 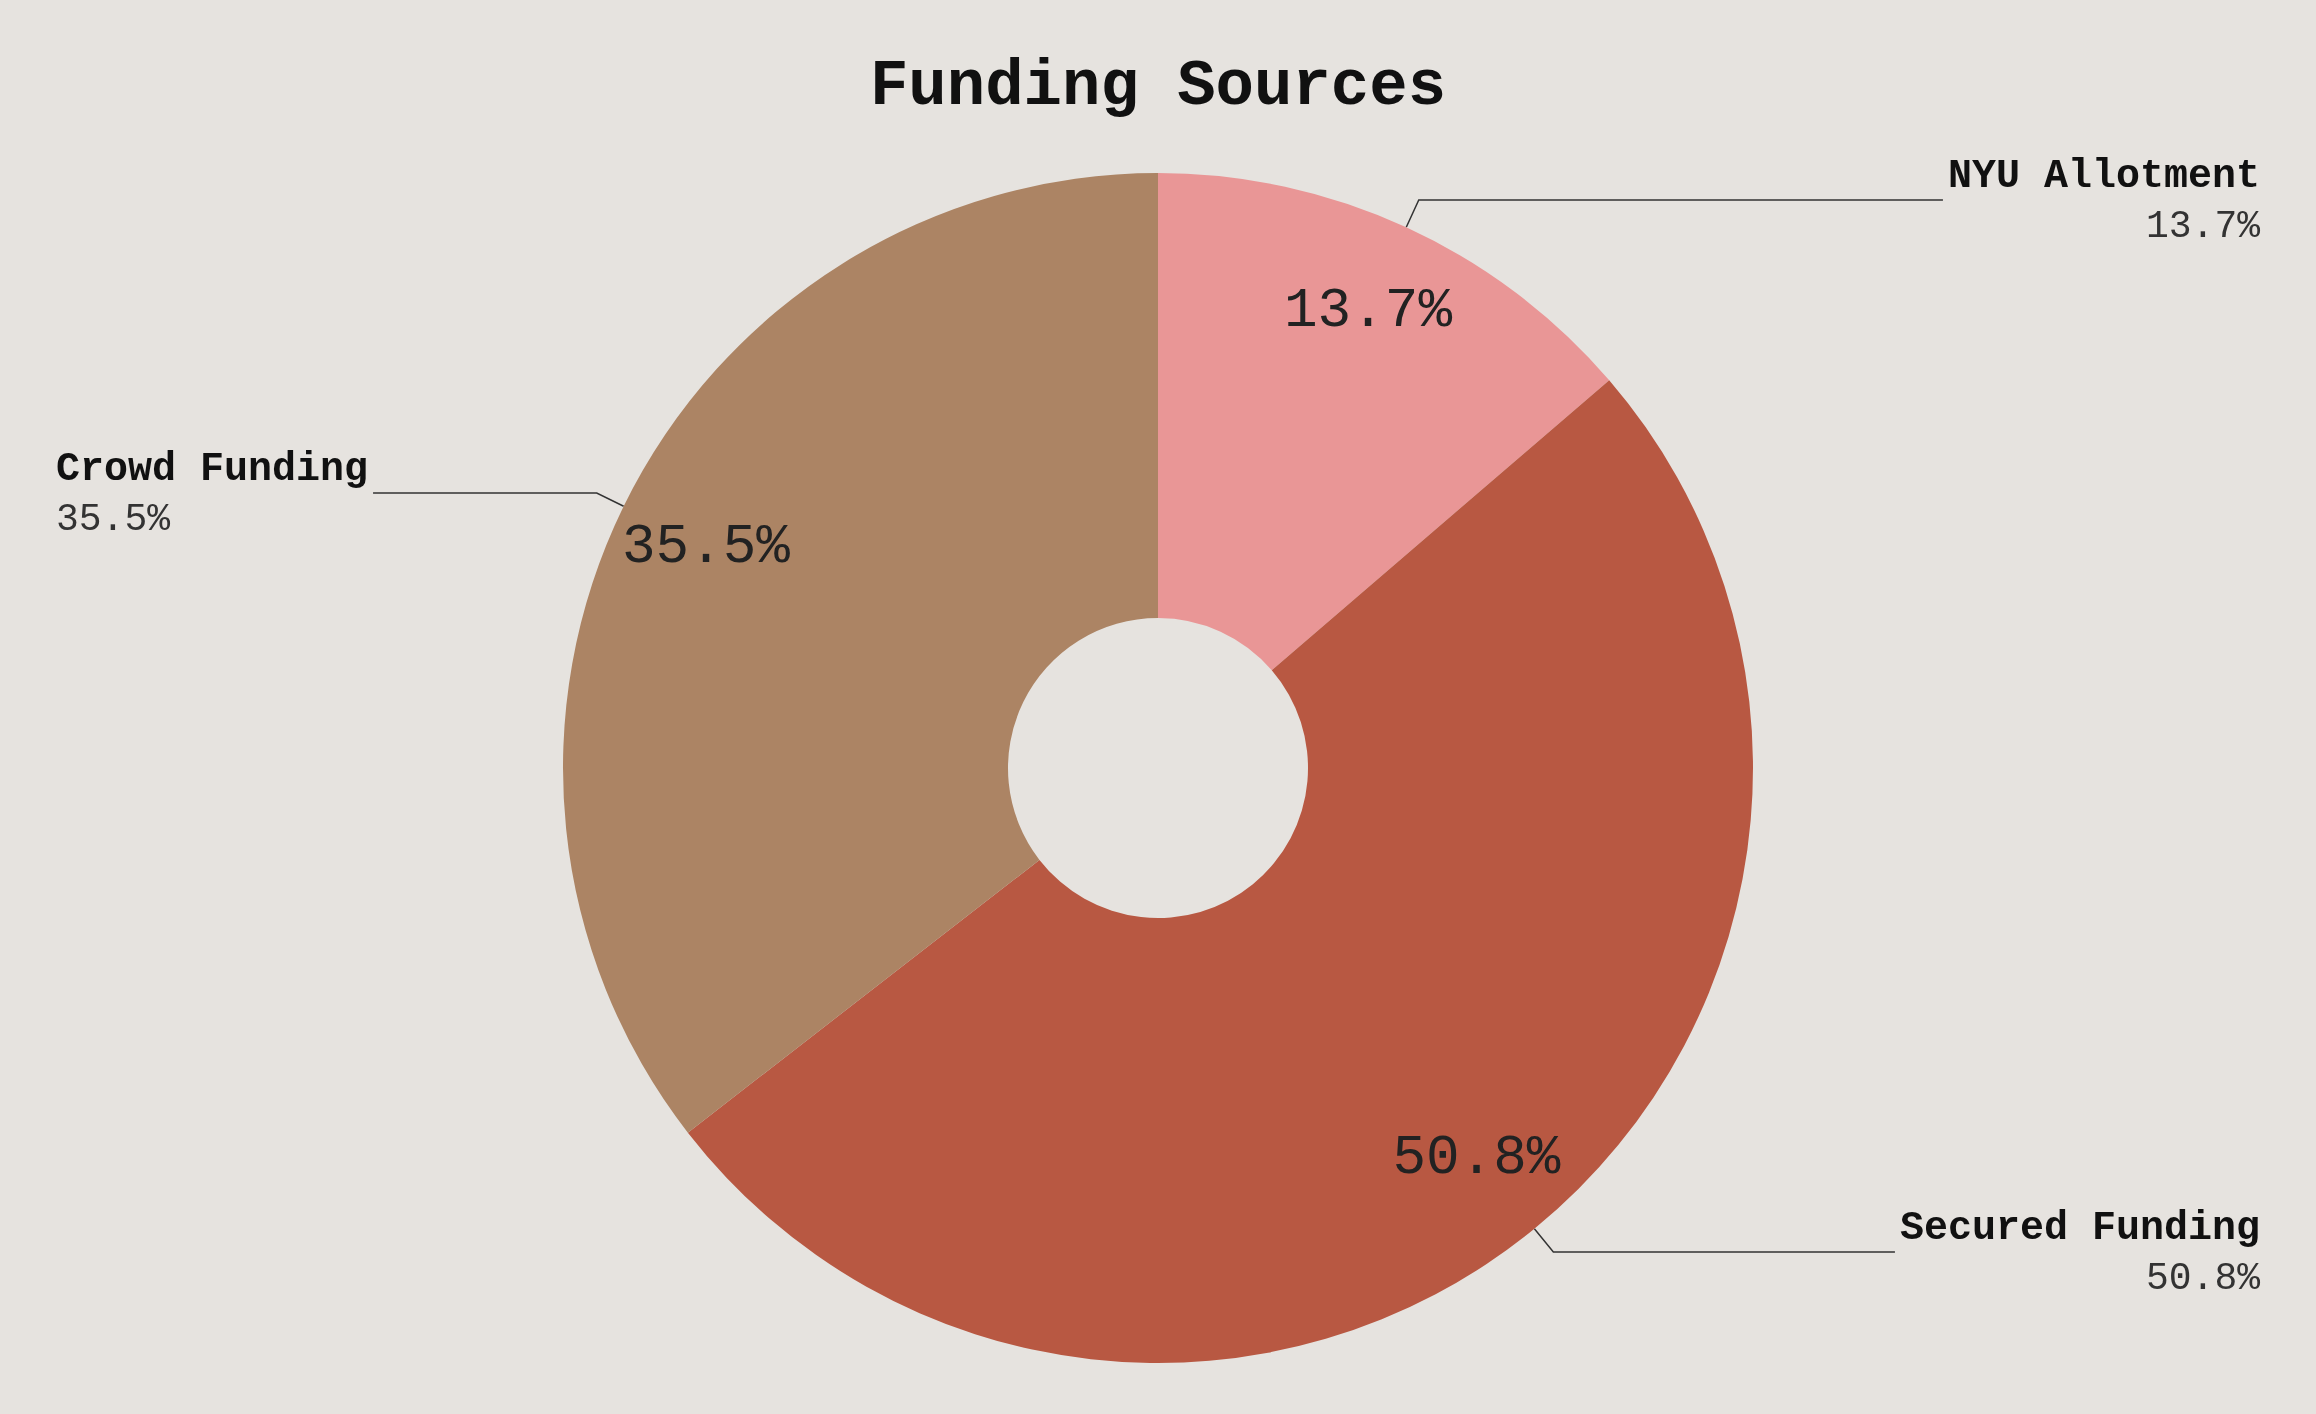 I want to click on slice-label: Secured Funding, so click(x=2079, y=1228).